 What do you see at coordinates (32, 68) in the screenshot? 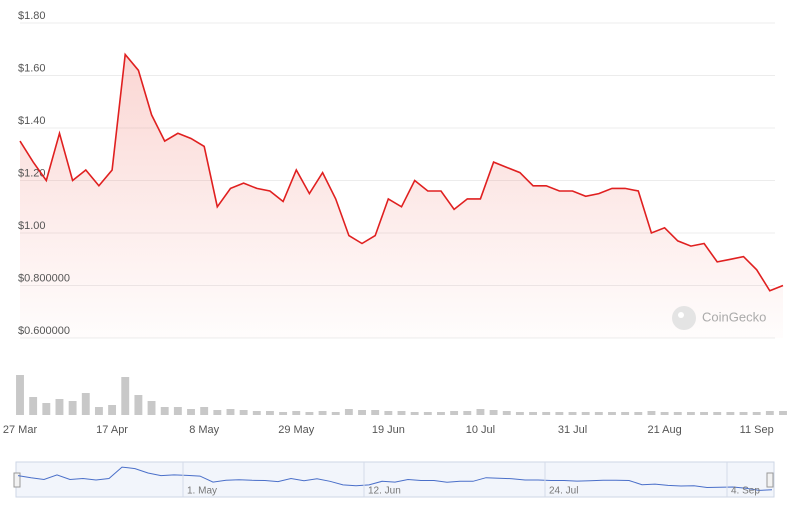
I see `y-tick-label: $1.60` at bounding box center [32, 68].